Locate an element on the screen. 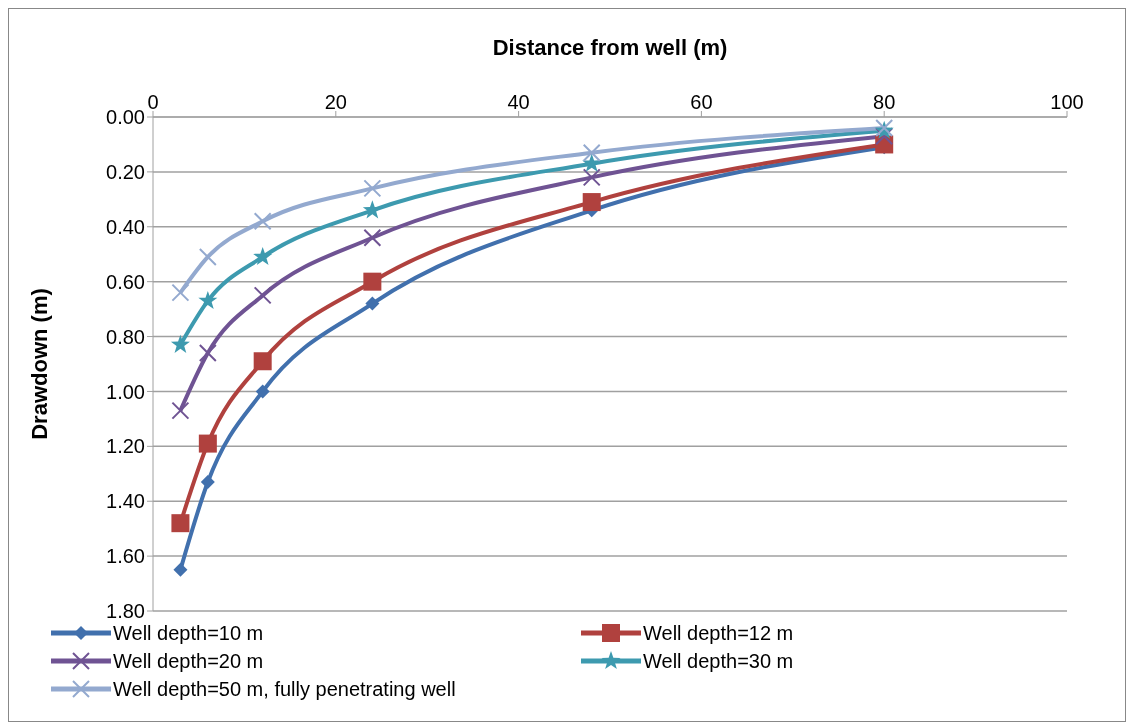  legend-label: Well depth=30 m is located at coordinates (718, 661).